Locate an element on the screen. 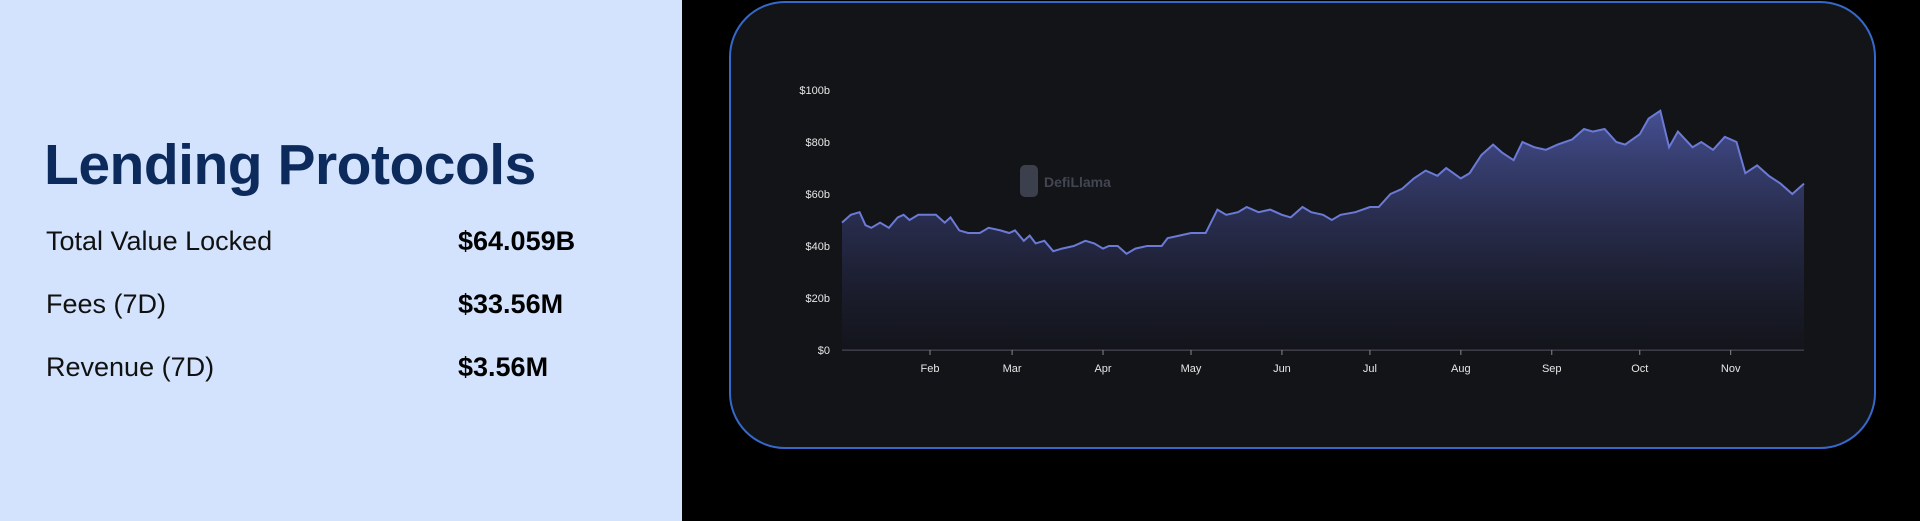  x-tick-label: Nov is located at coordinates (1731, 369).